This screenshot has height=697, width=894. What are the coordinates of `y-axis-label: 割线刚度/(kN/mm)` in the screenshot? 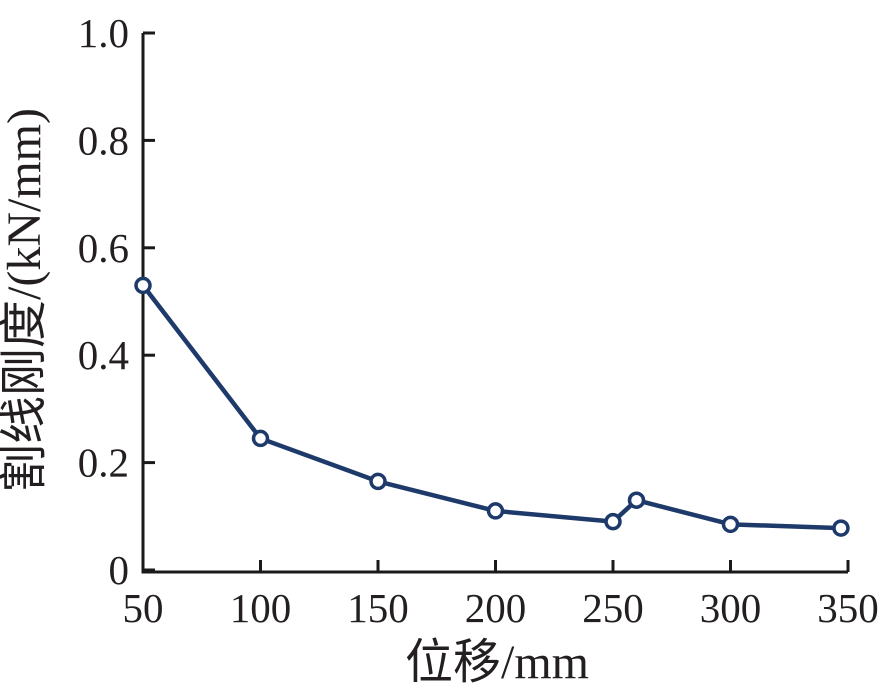 It's located at (25, 300).